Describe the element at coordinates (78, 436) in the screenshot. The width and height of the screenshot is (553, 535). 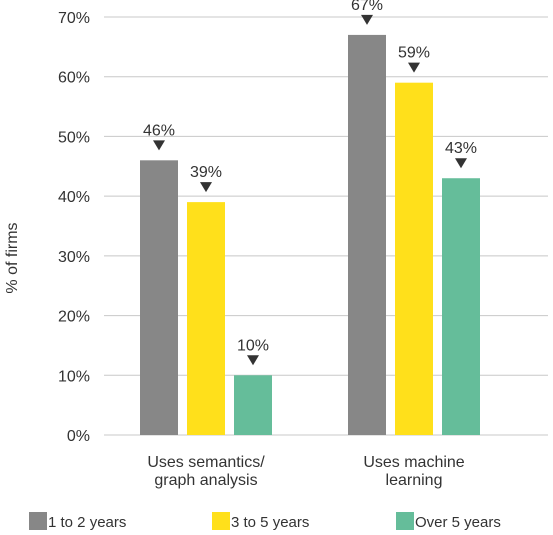
I see `y-tick-label: 0%` at that location.